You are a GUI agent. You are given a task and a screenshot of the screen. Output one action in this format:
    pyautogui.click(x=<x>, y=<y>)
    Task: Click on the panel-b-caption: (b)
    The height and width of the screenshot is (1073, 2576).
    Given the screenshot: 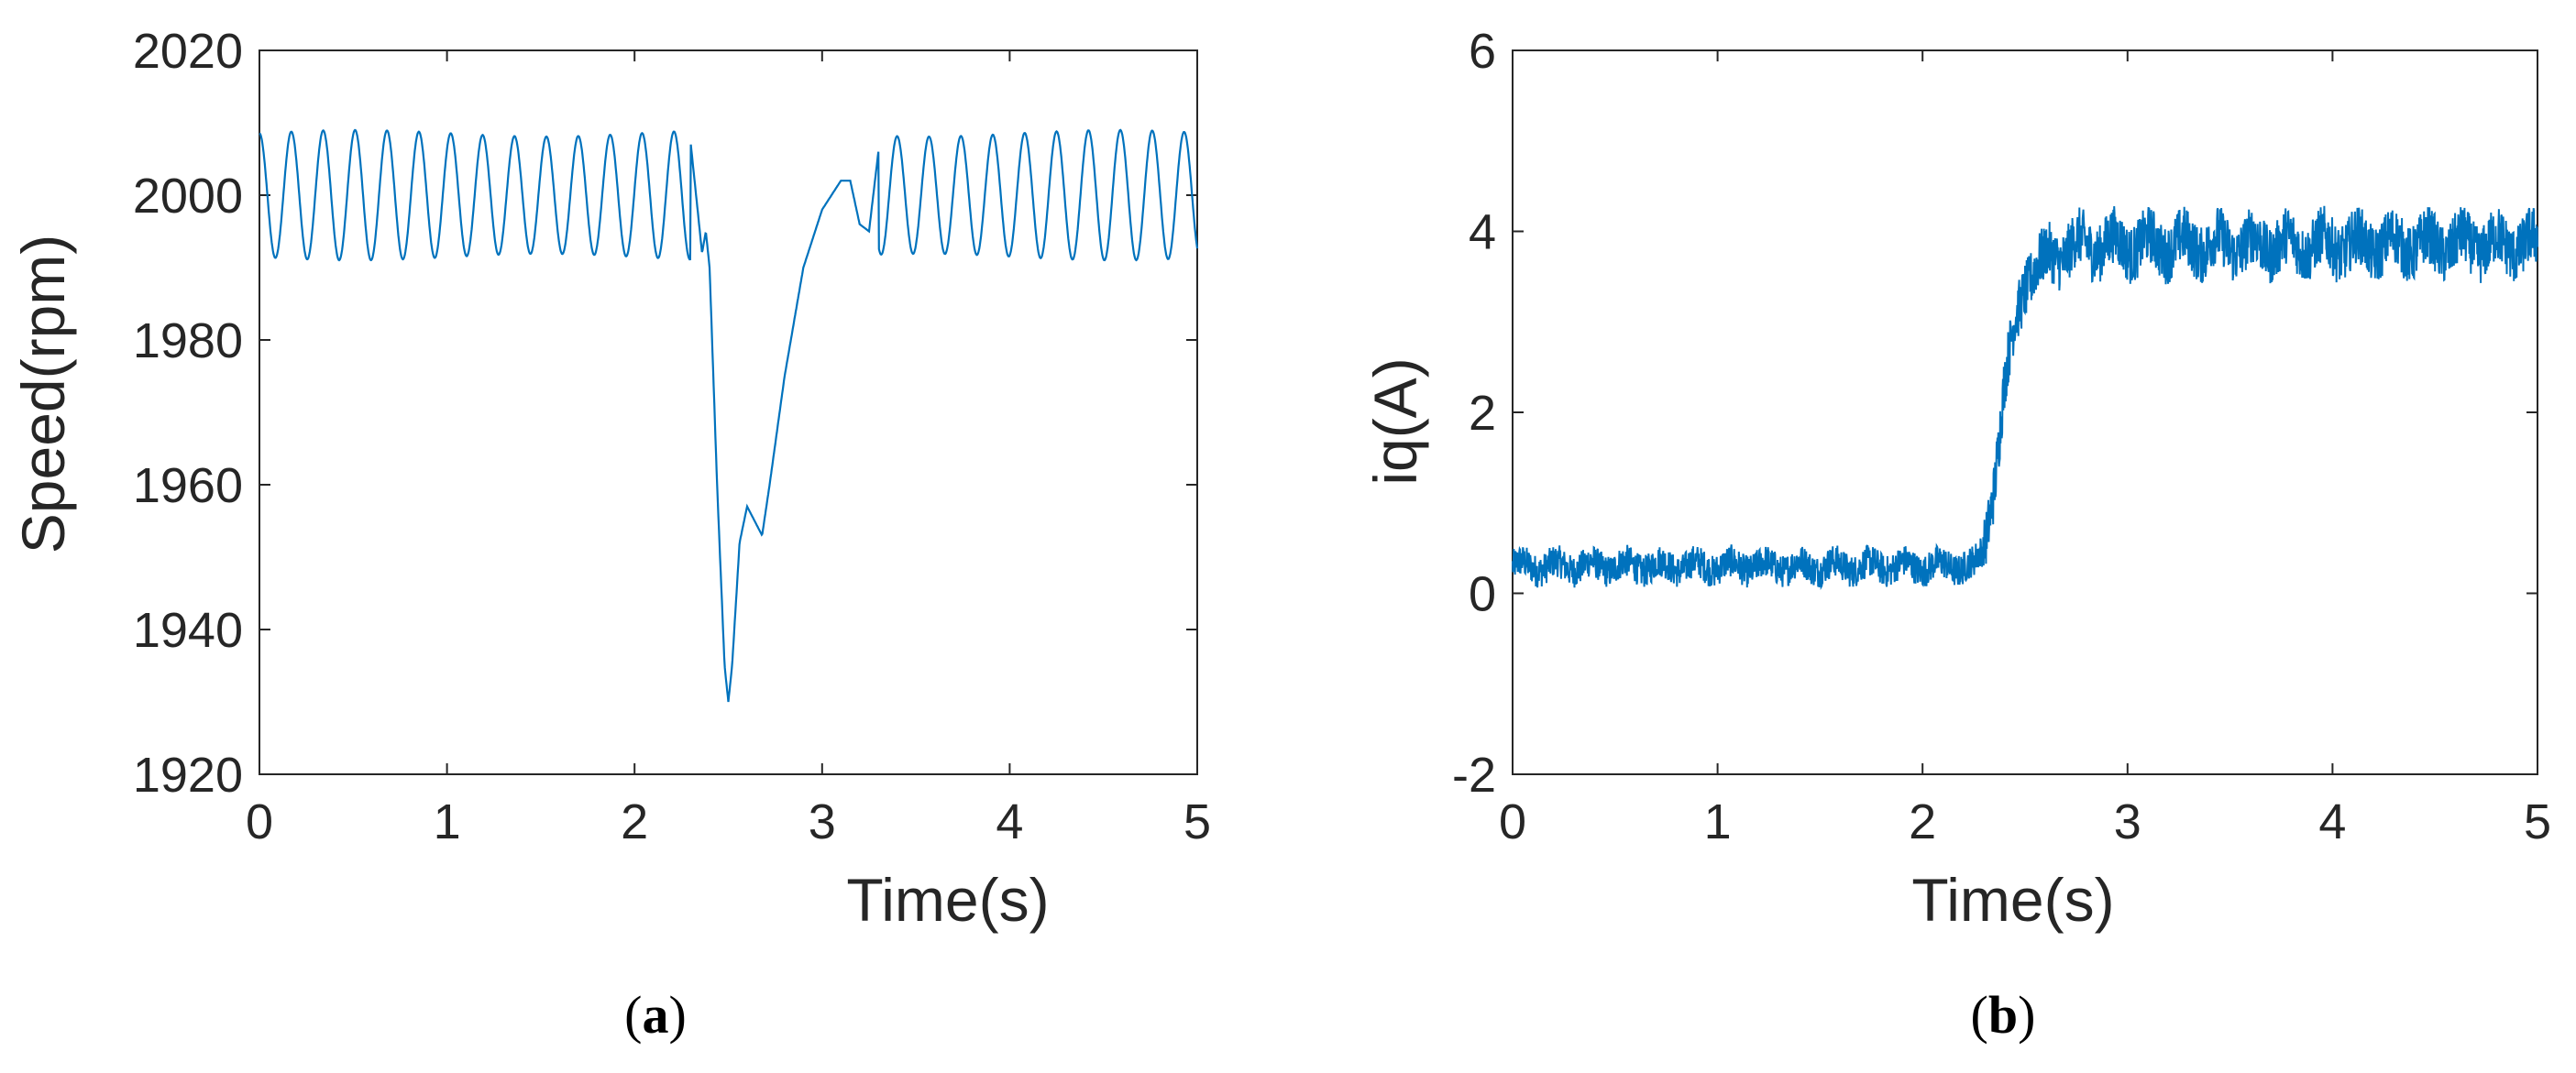 What is the action you would take?
    pyautogui.click(x=2003, y=1015)
    